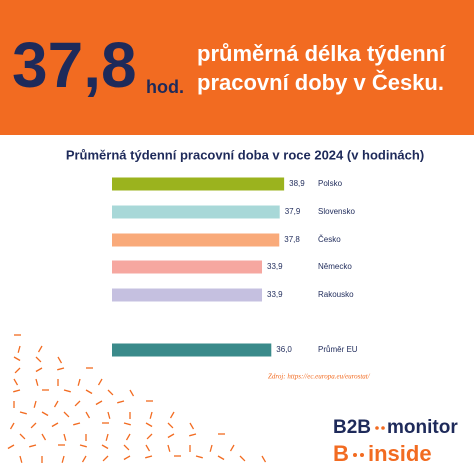 Image resolution: width=474 pixels, height=474 pixels. What do you see at coordinates (330, 183) in the screenshot?
I see `category-label: Polsko` at bounding box center [330, 183].